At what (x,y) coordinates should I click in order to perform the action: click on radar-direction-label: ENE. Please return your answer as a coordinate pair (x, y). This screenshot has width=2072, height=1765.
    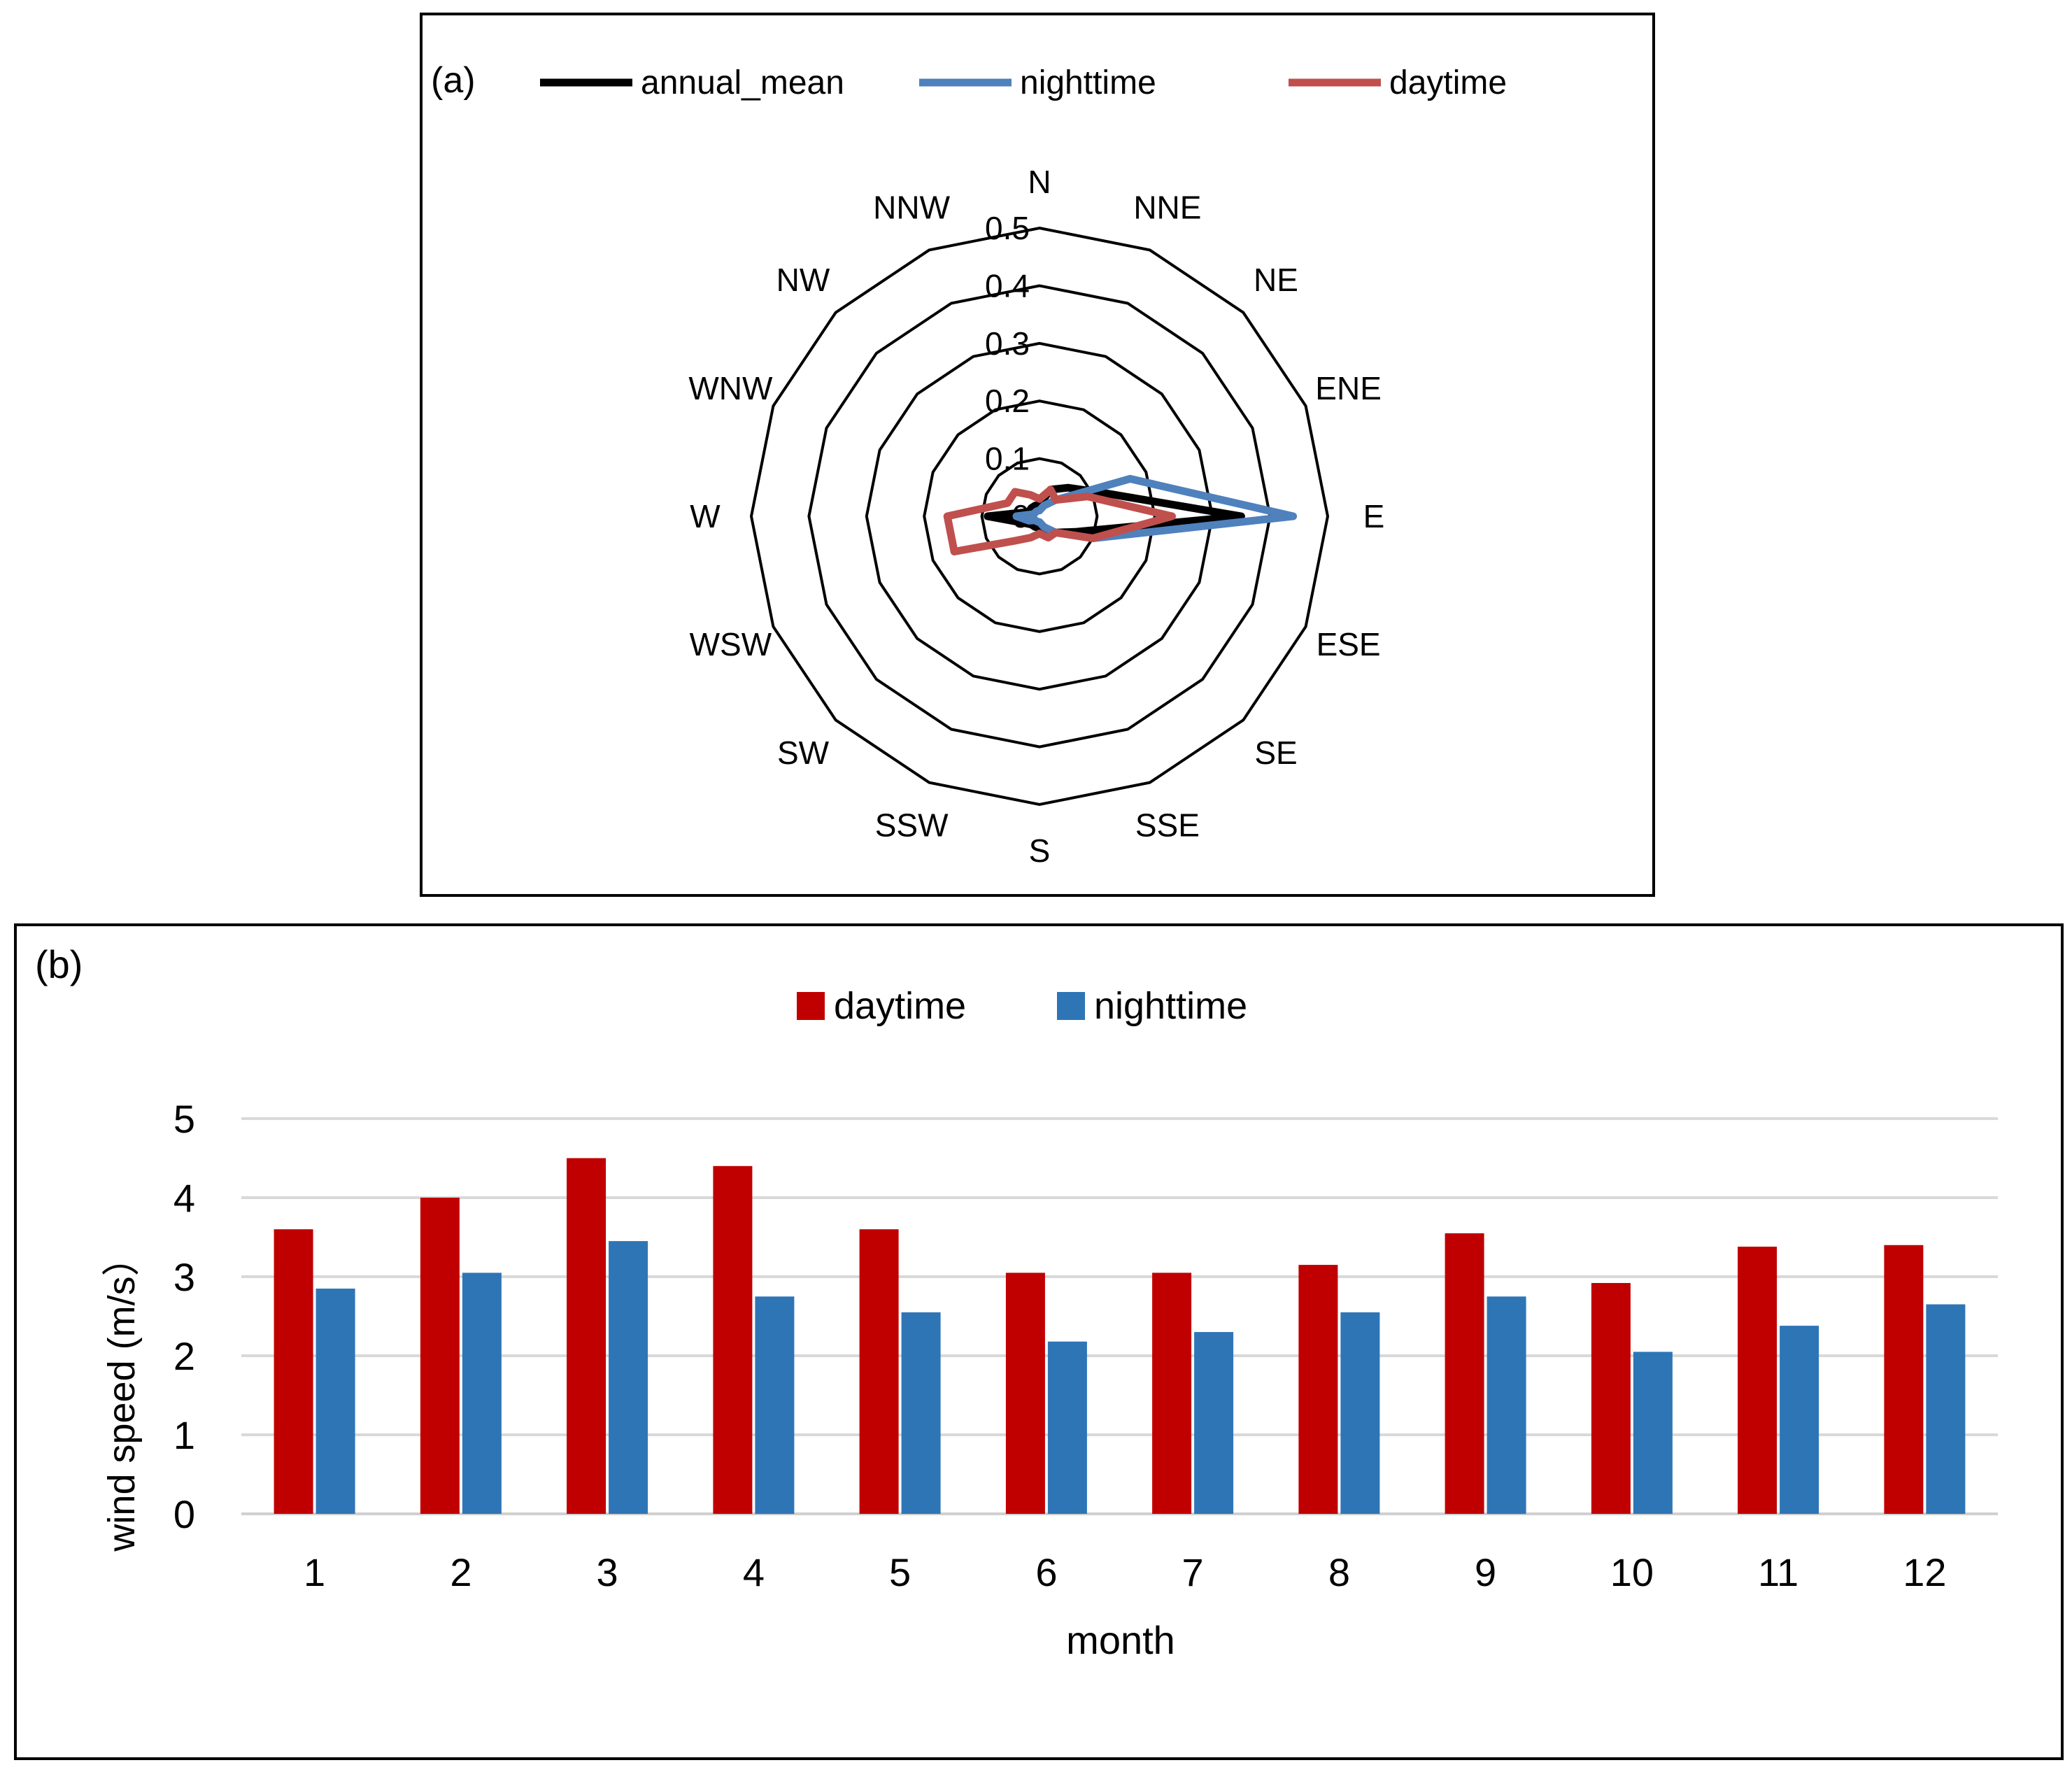
    Looking at the image, I should click on (1348, 388).